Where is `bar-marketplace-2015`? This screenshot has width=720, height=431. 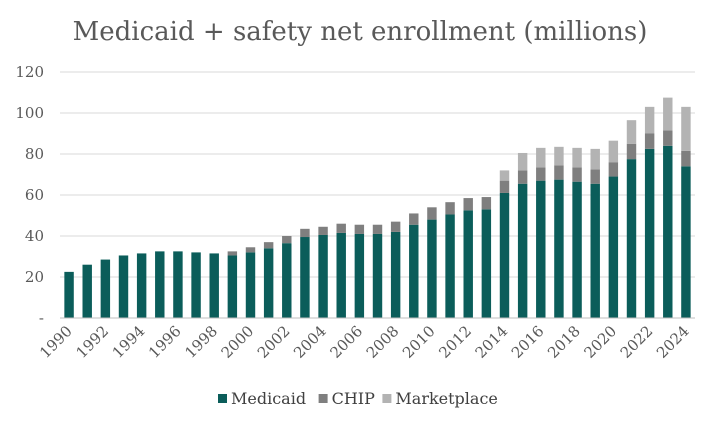
bar-marketplace-2015 is located at coordinates (522, 161).